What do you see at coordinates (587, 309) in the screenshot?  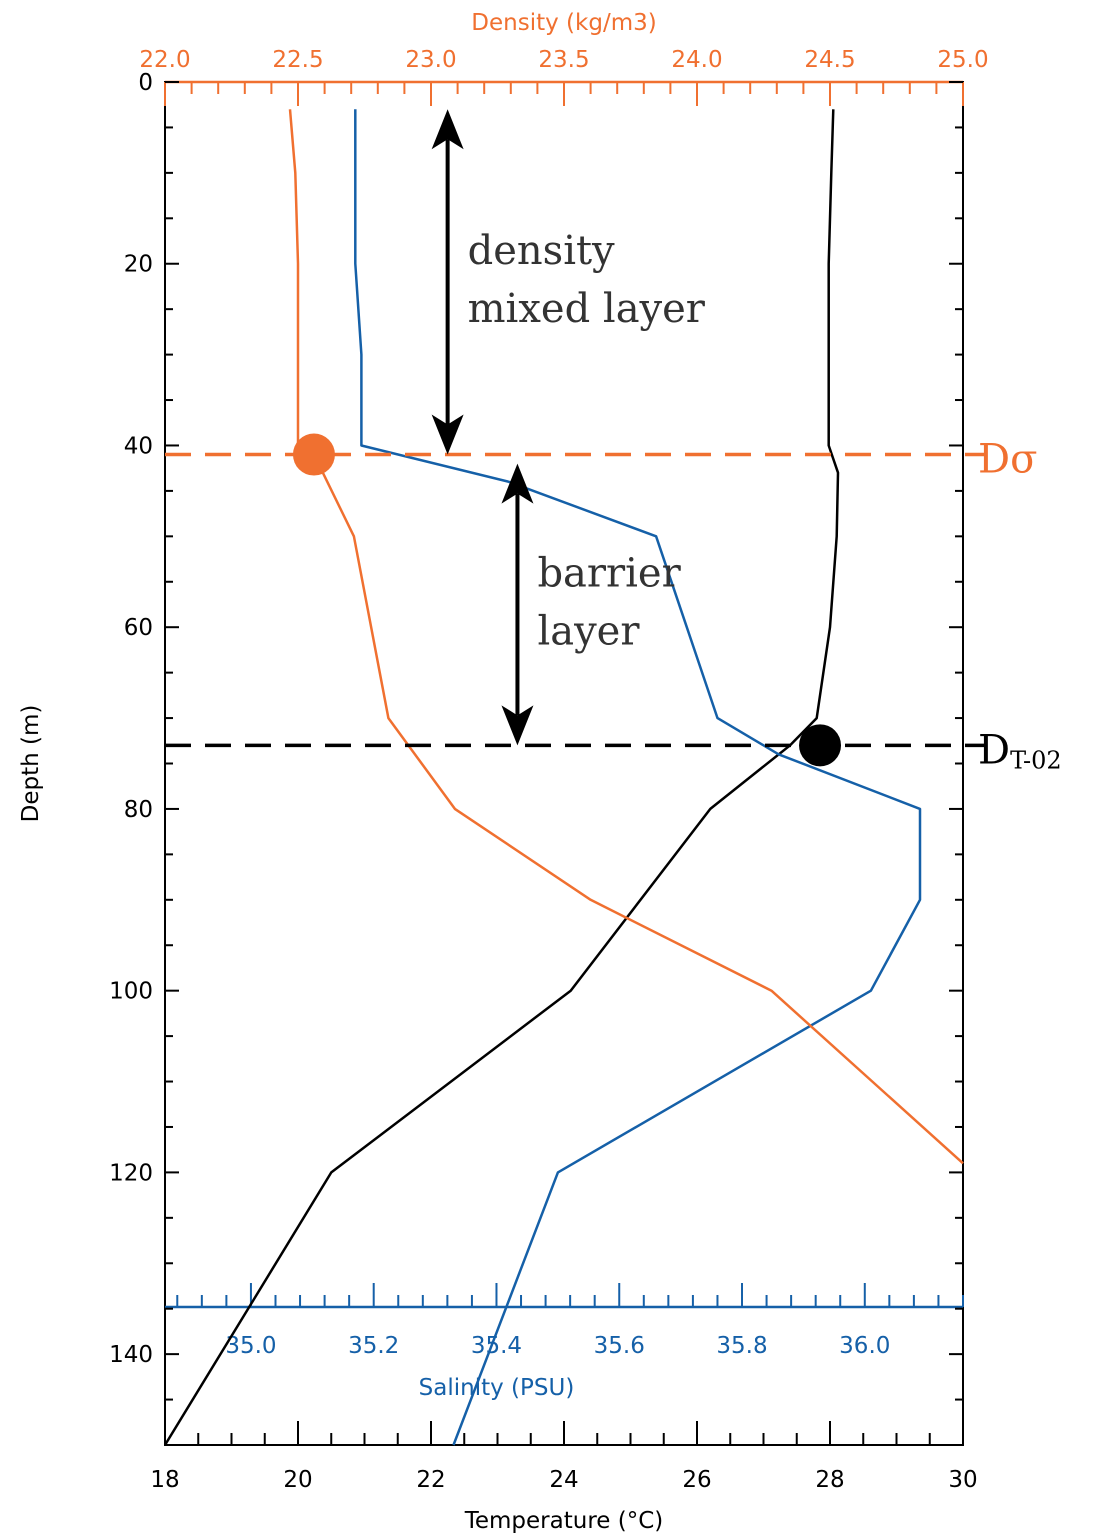 I see `density-mixed-layer-label-line: mixed layer` at bounding box center [587, 309].